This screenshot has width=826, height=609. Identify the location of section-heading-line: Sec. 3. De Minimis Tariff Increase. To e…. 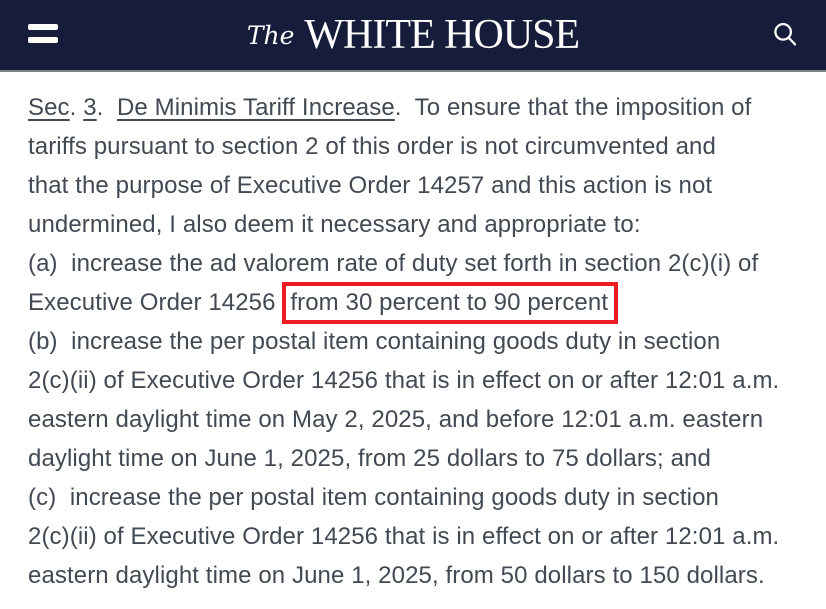
(413, 107).